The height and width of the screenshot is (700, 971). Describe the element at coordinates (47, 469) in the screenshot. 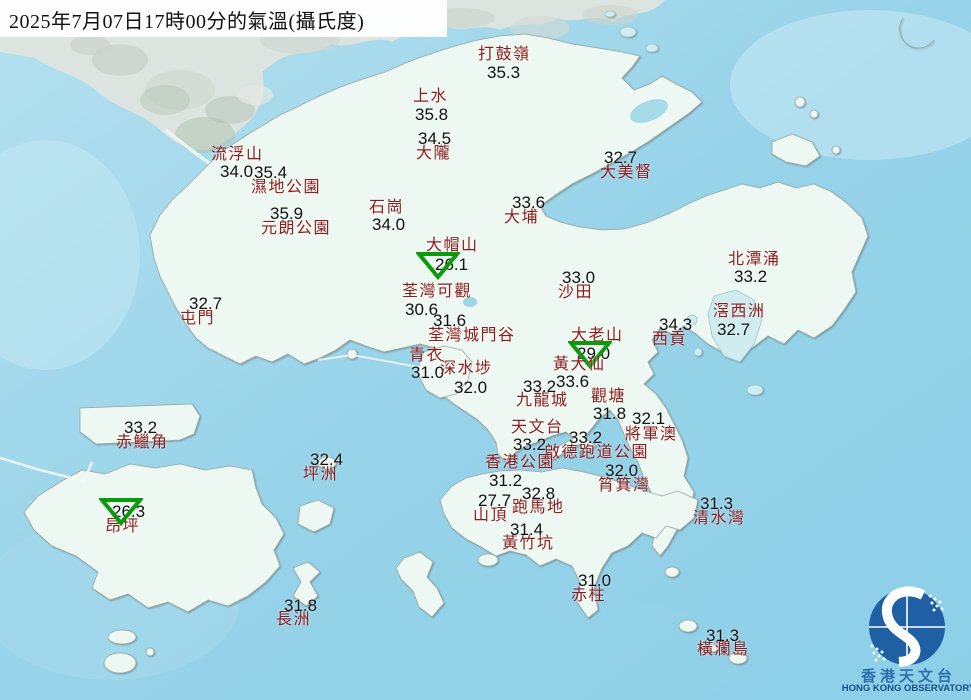

I see `hzmb-bridge` at that location.